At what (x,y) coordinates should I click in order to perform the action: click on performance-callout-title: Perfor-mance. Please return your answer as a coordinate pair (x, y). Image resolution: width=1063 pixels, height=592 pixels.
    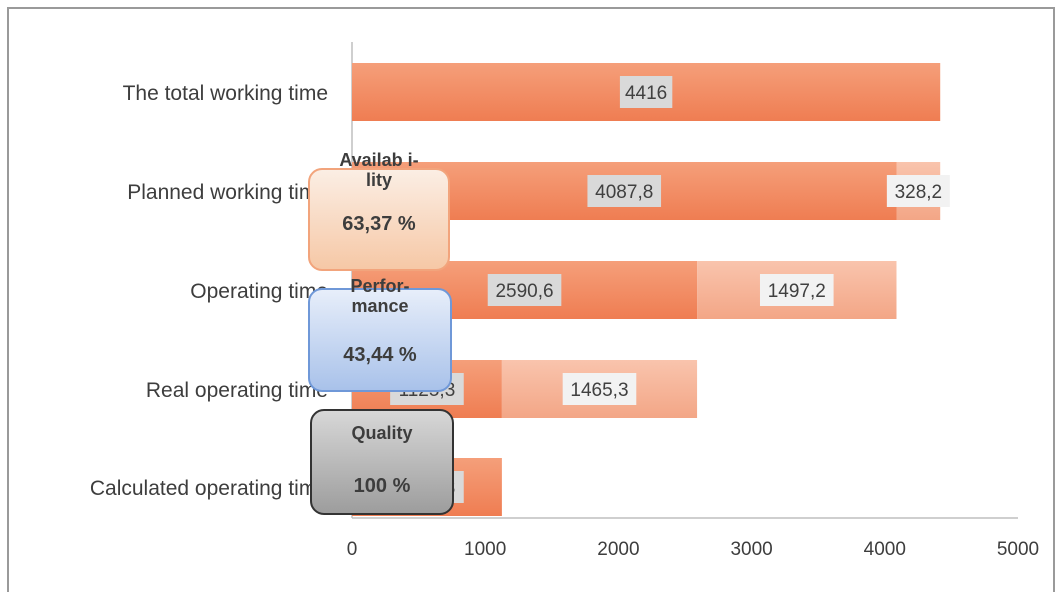
    Looking at the image, I should click on (380, 296).